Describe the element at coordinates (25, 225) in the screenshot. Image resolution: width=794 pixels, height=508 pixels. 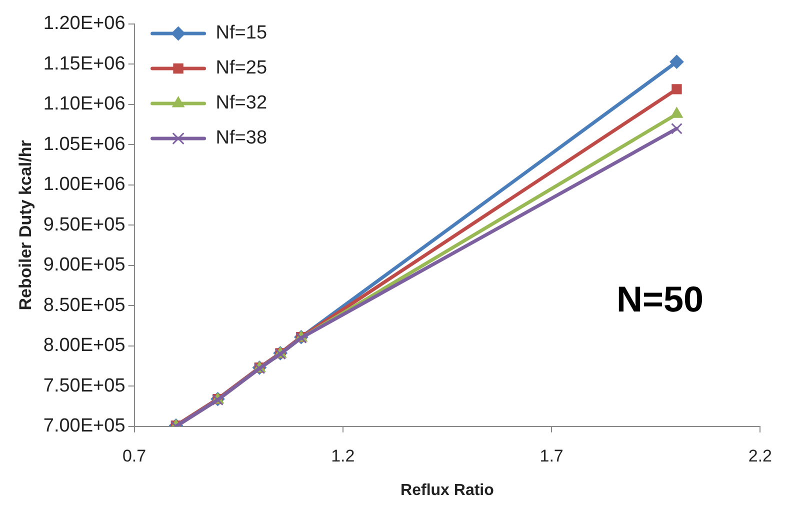
I see `y-axis-title: Reboiler Duty kcal/hr` at that location.